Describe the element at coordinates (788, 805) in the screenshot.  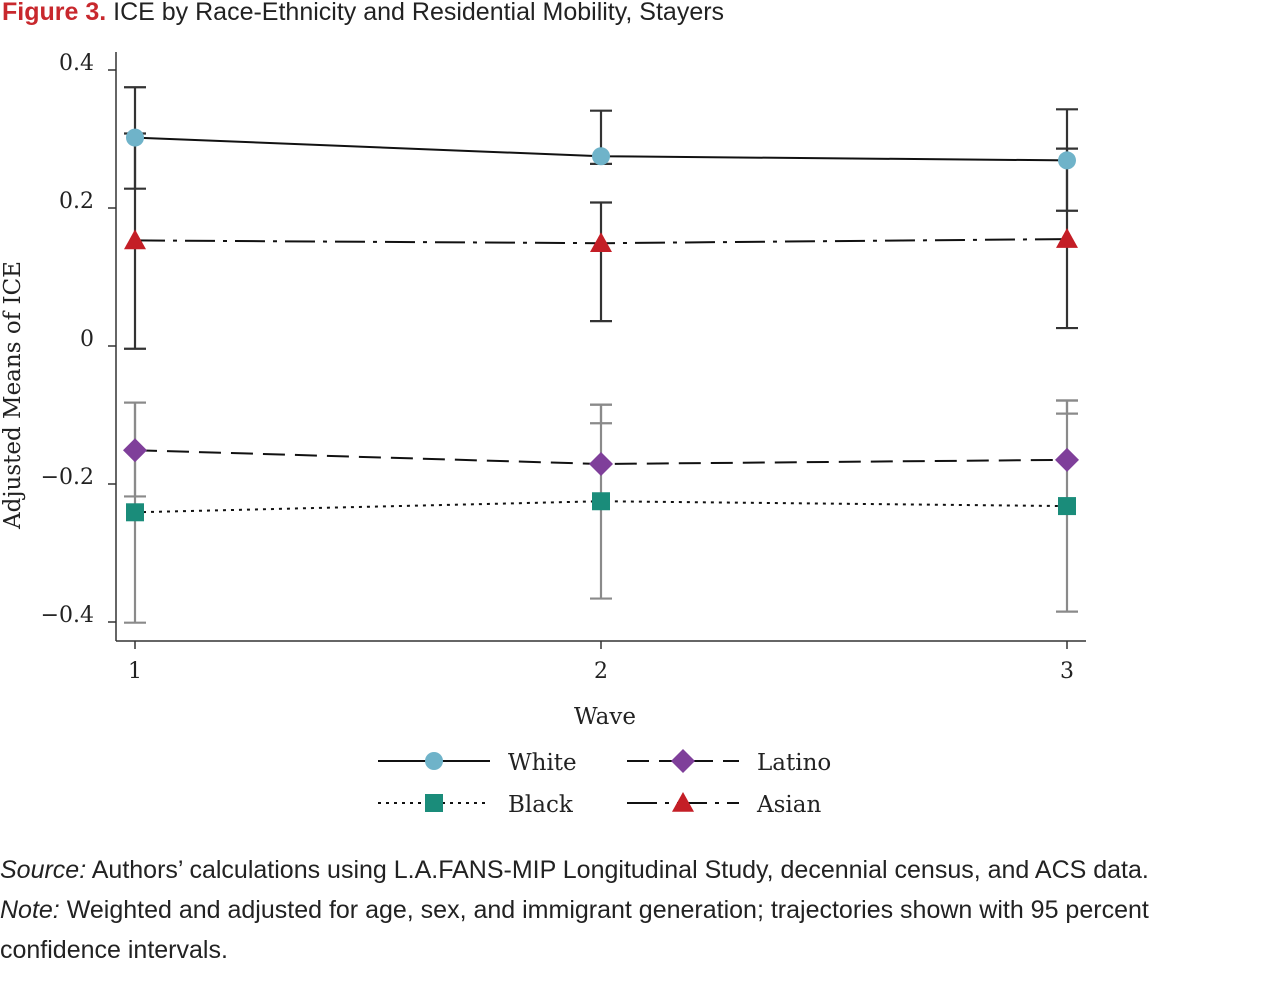
I see `legend-label-asian: Asian` at that location.